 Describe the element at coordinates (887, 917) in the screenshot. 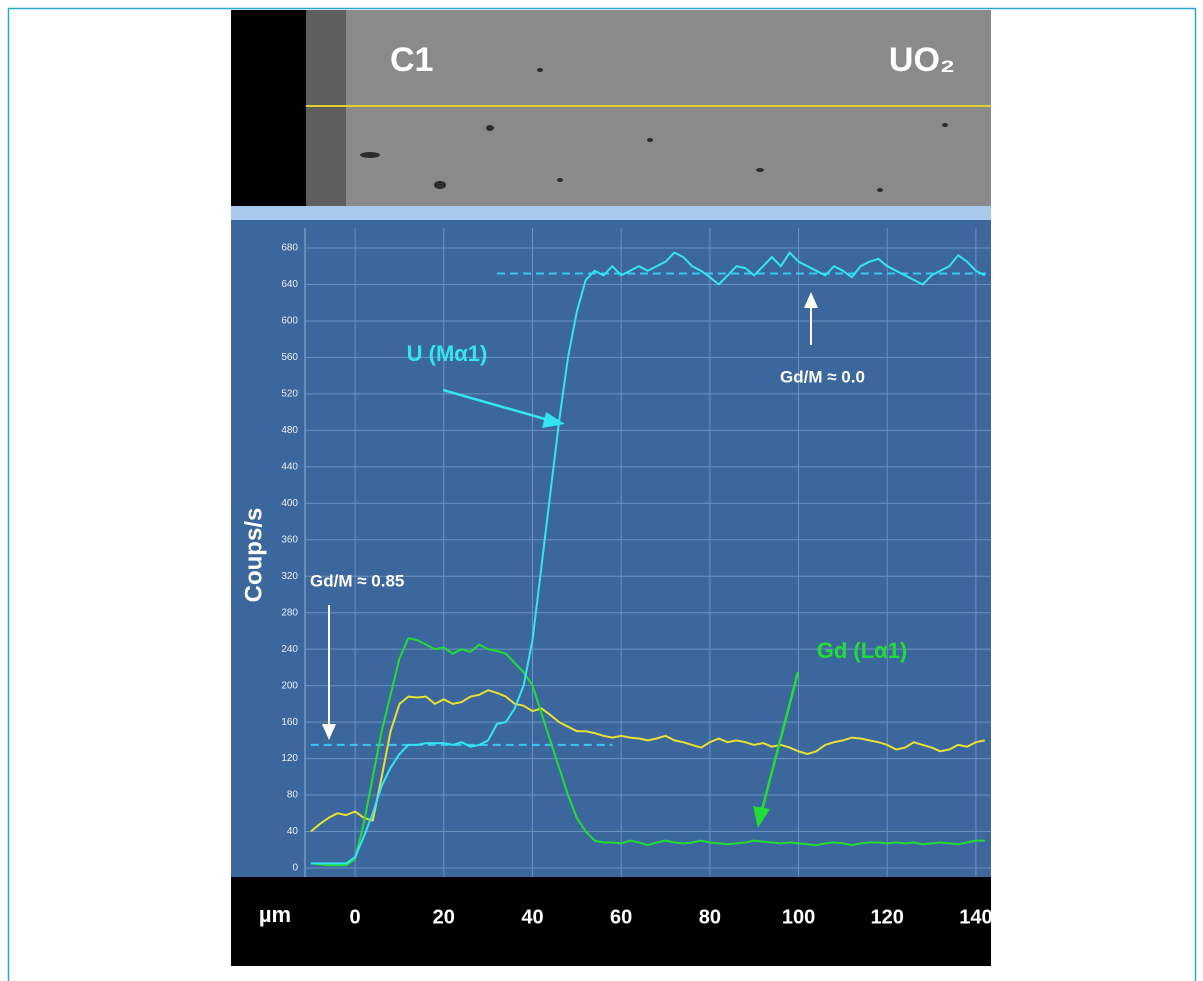

I see `x-tick-label: 120` at that location.